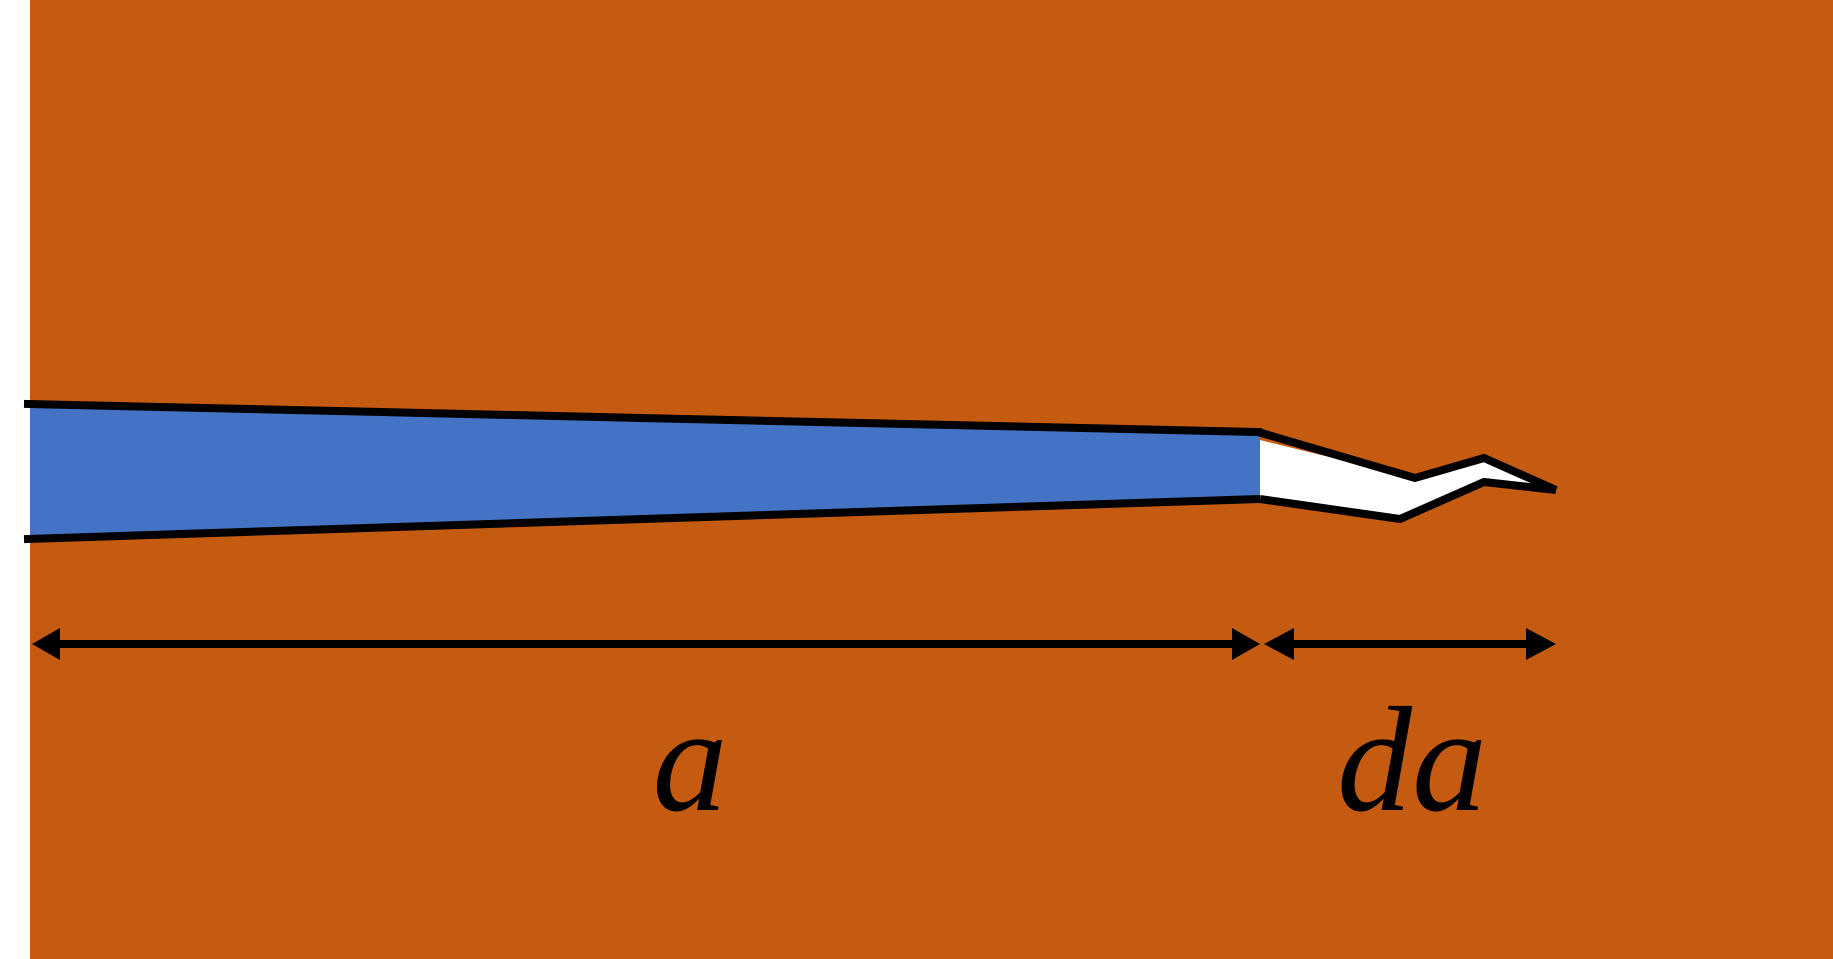  Describe the element at coordinates (1412, 760) in the screenshot. I see `crack-increment-label: da` at that location.